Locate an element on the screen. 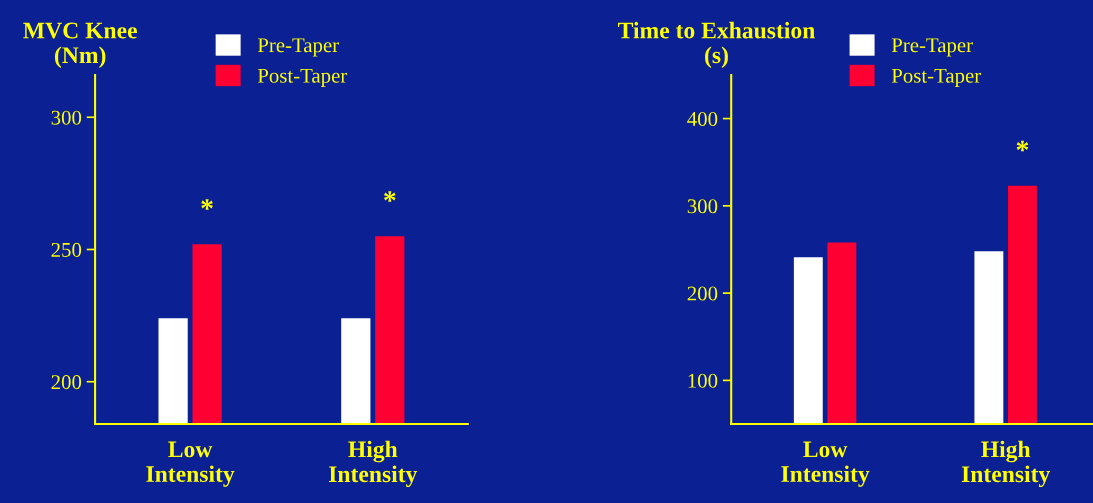 The image size is (1093, 503). y-tick-label: 250 is located at coordinates (66, 249).